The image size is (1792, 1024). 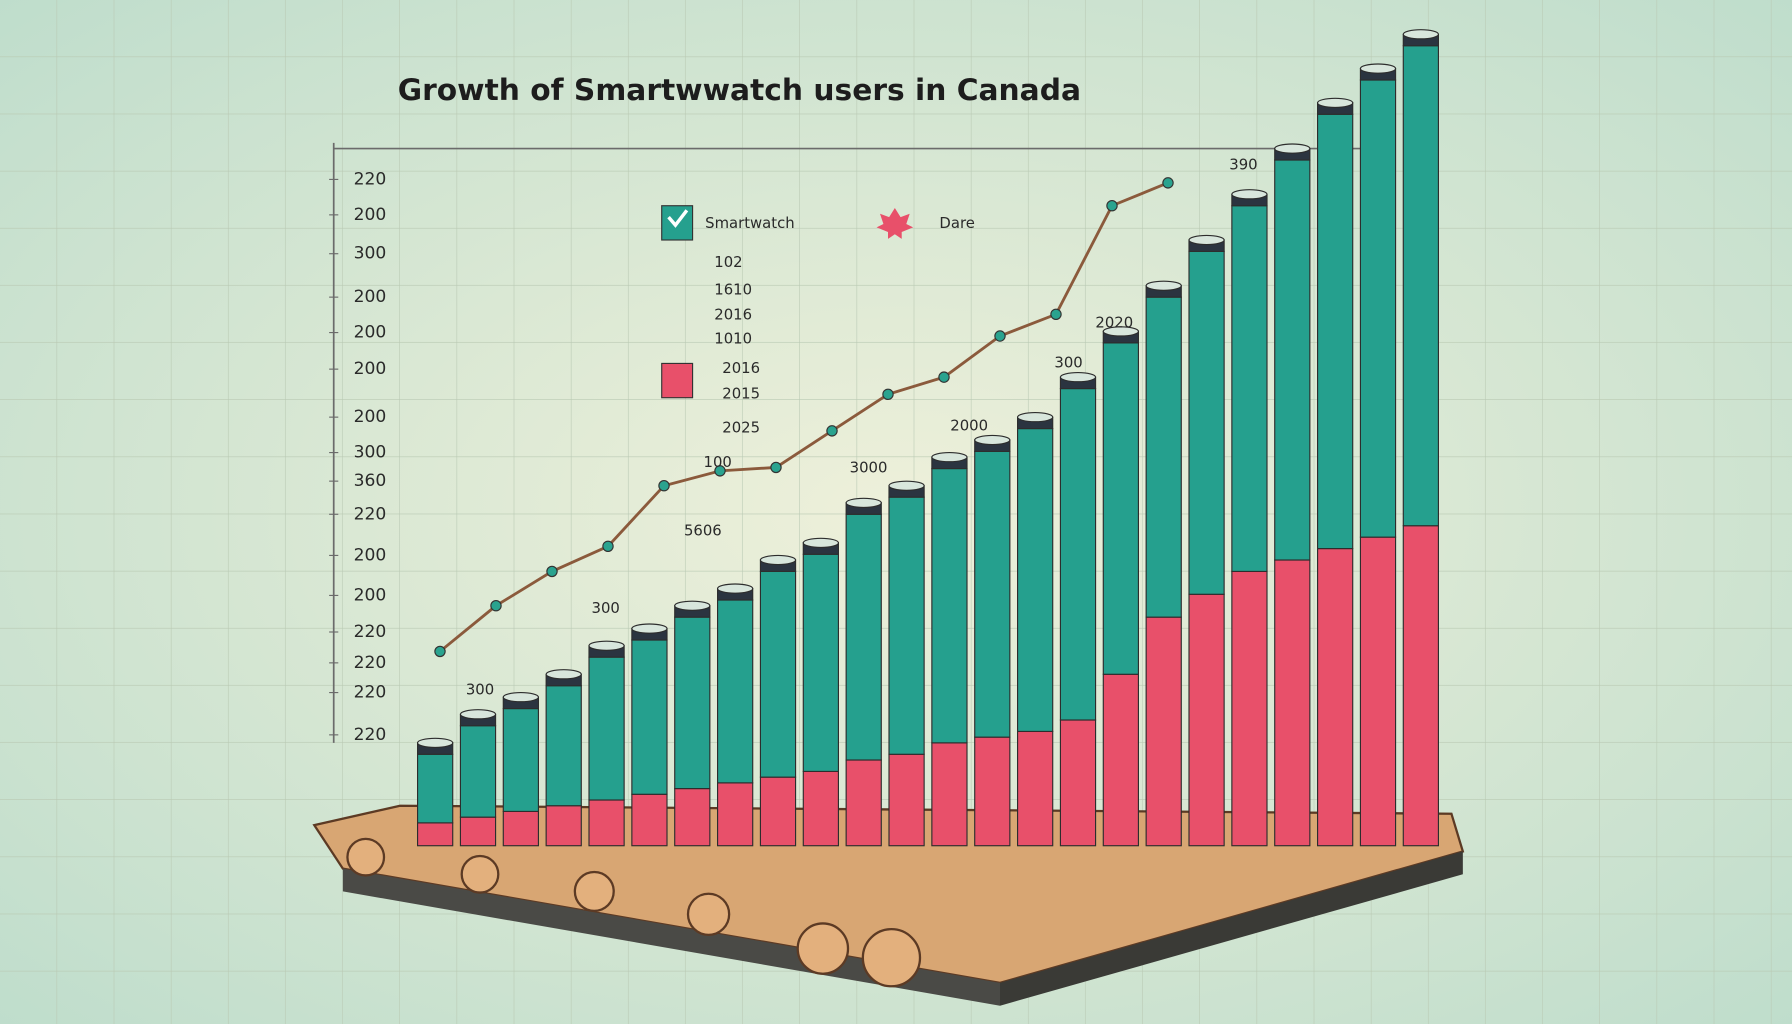 I want to click on annotation: 2020, so click(x=1114, y=322).